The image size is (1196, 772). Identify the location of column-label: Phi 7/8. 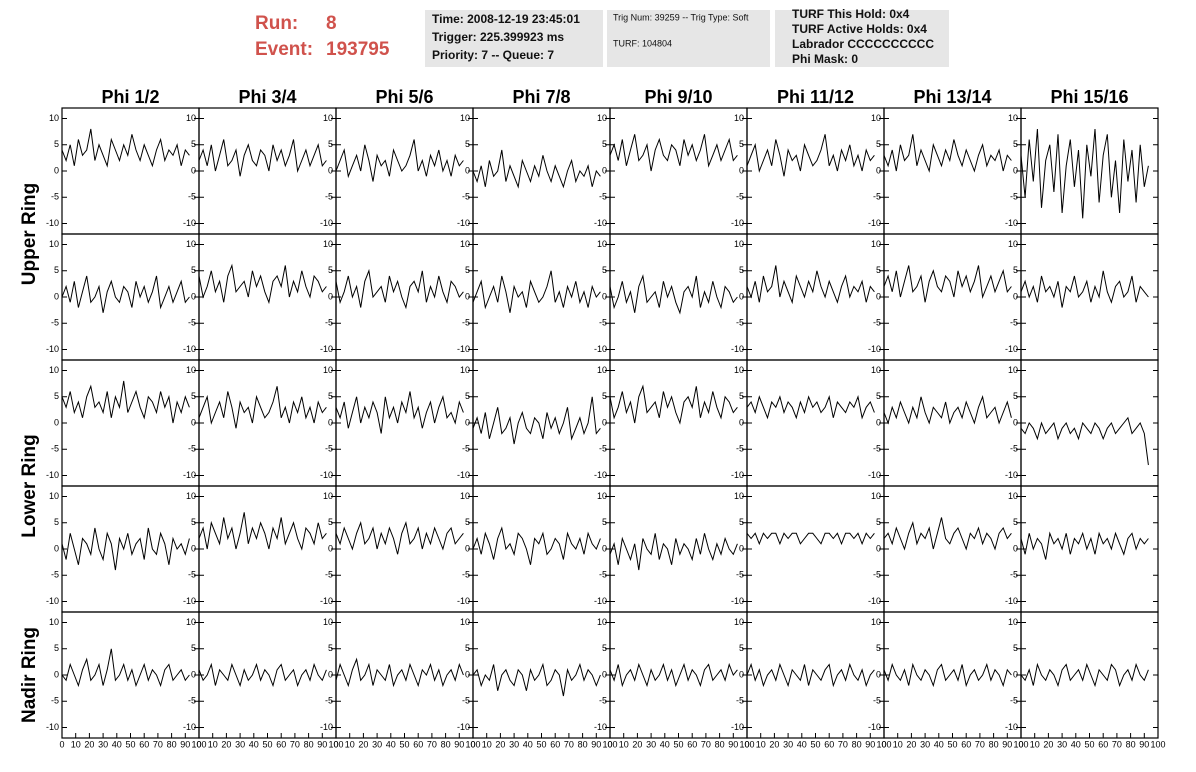
(541, 97).